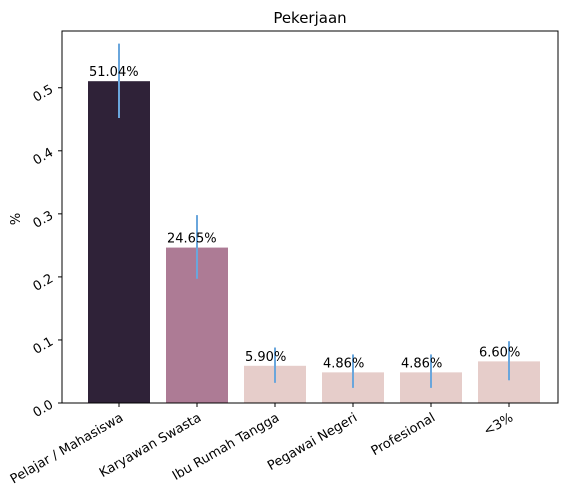 Image resolution: width=571 pixels, height=502 pixels. What do you see at coordinates (499, 352) in the screenshot?
I see `data-label: 6.60%` at bounding box center [499, 352].